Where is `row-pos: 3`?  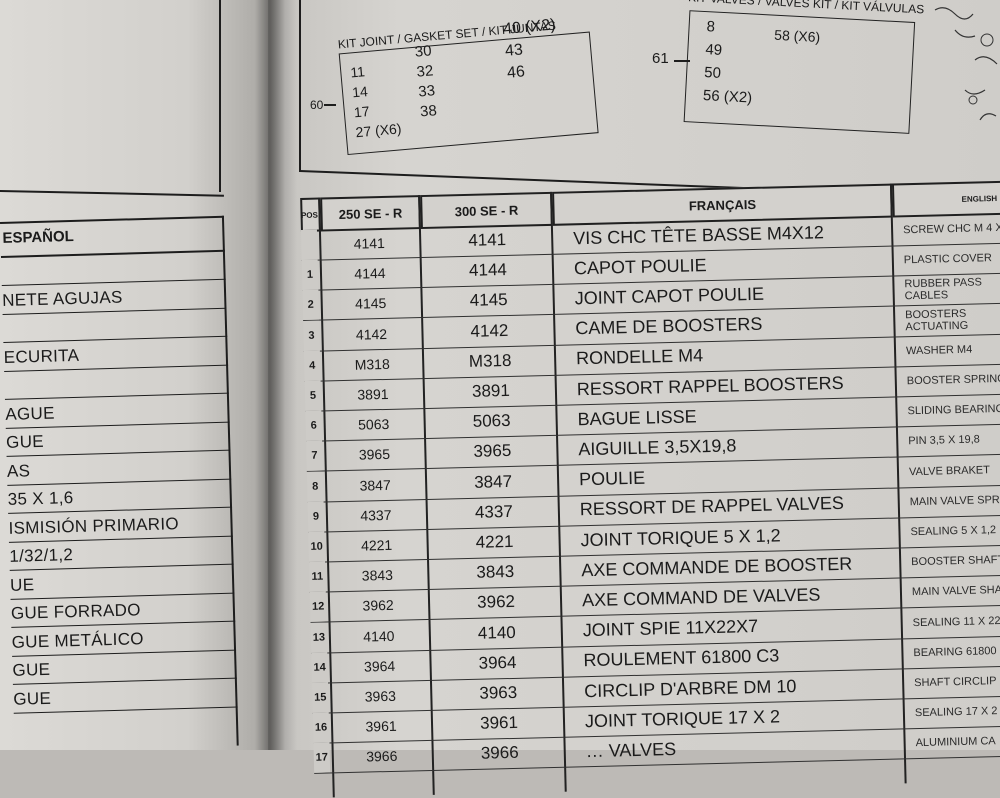
row-pos: 3 is located at coordinates (311, 335).